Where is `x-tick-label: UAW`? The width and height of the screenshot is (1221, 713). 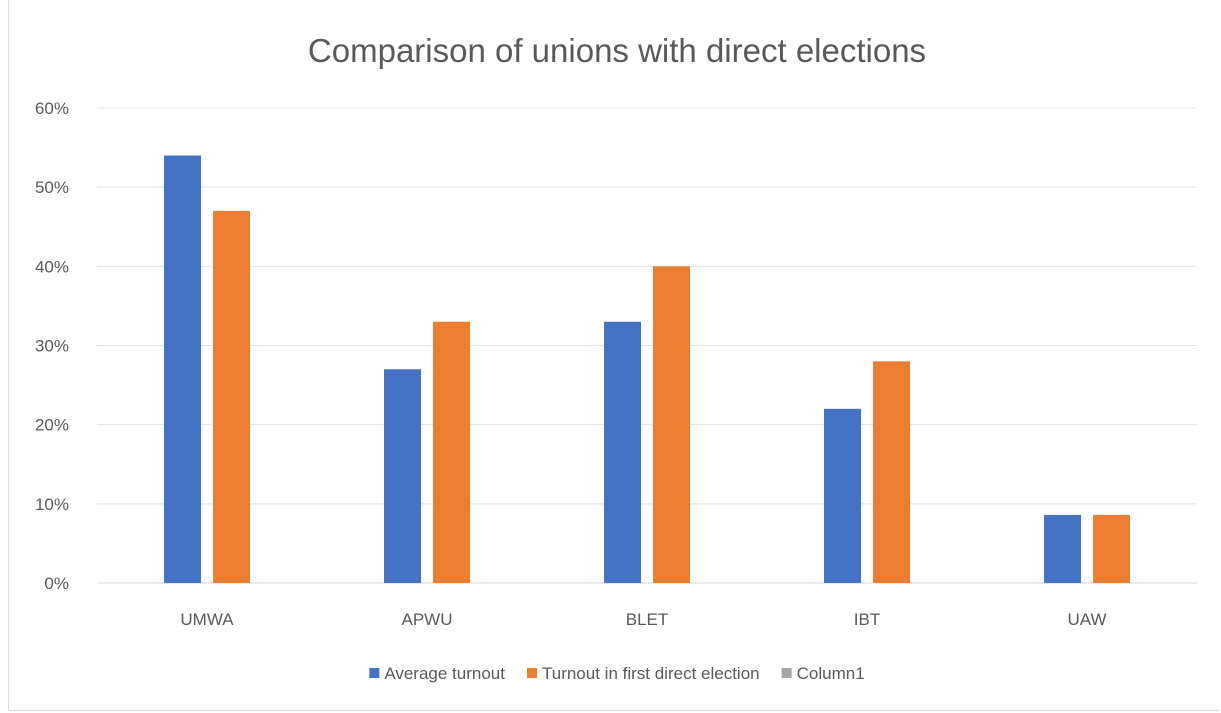 x-tick-label: UAW is located at coordinates (1086, 619).